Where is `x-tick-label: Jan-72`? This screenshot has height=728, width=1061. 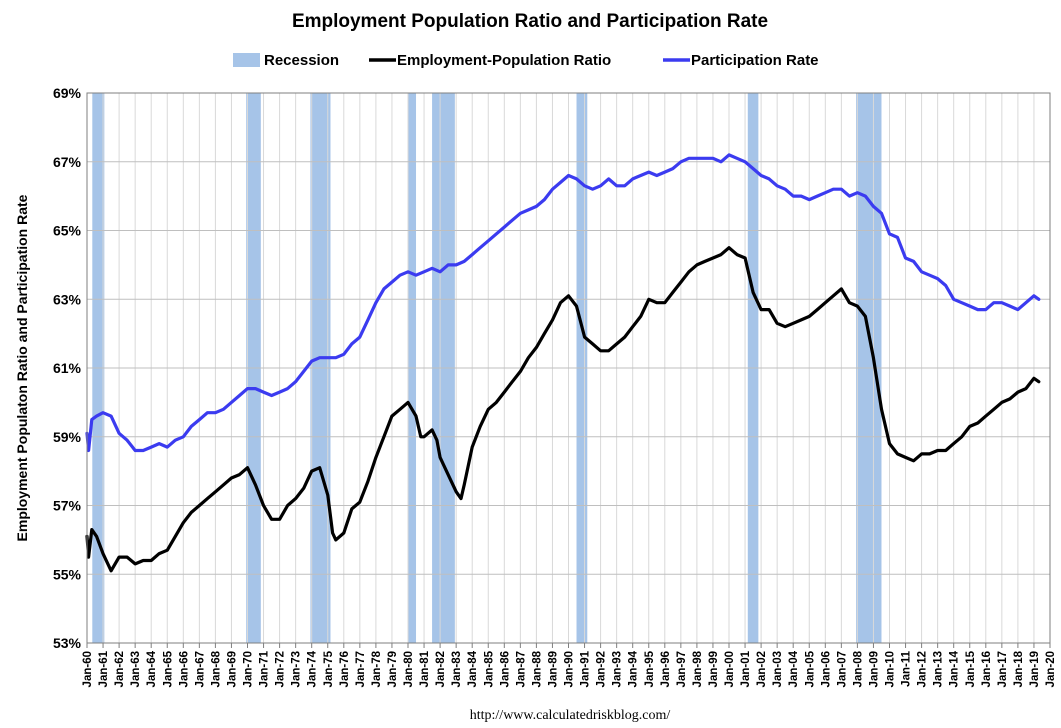 x-tick-label: Jan-72 is located at coordinates (281, 669).